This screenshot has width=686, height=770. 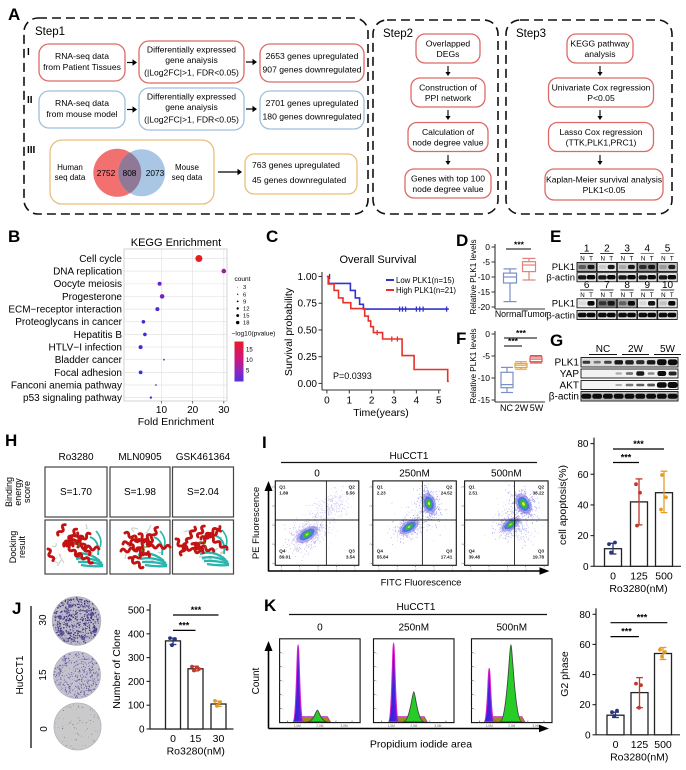 What do you see at coordinates (203, 492) in the screenshot?
I see `svg-text: S=2.04` at bounding box center [203, 492].